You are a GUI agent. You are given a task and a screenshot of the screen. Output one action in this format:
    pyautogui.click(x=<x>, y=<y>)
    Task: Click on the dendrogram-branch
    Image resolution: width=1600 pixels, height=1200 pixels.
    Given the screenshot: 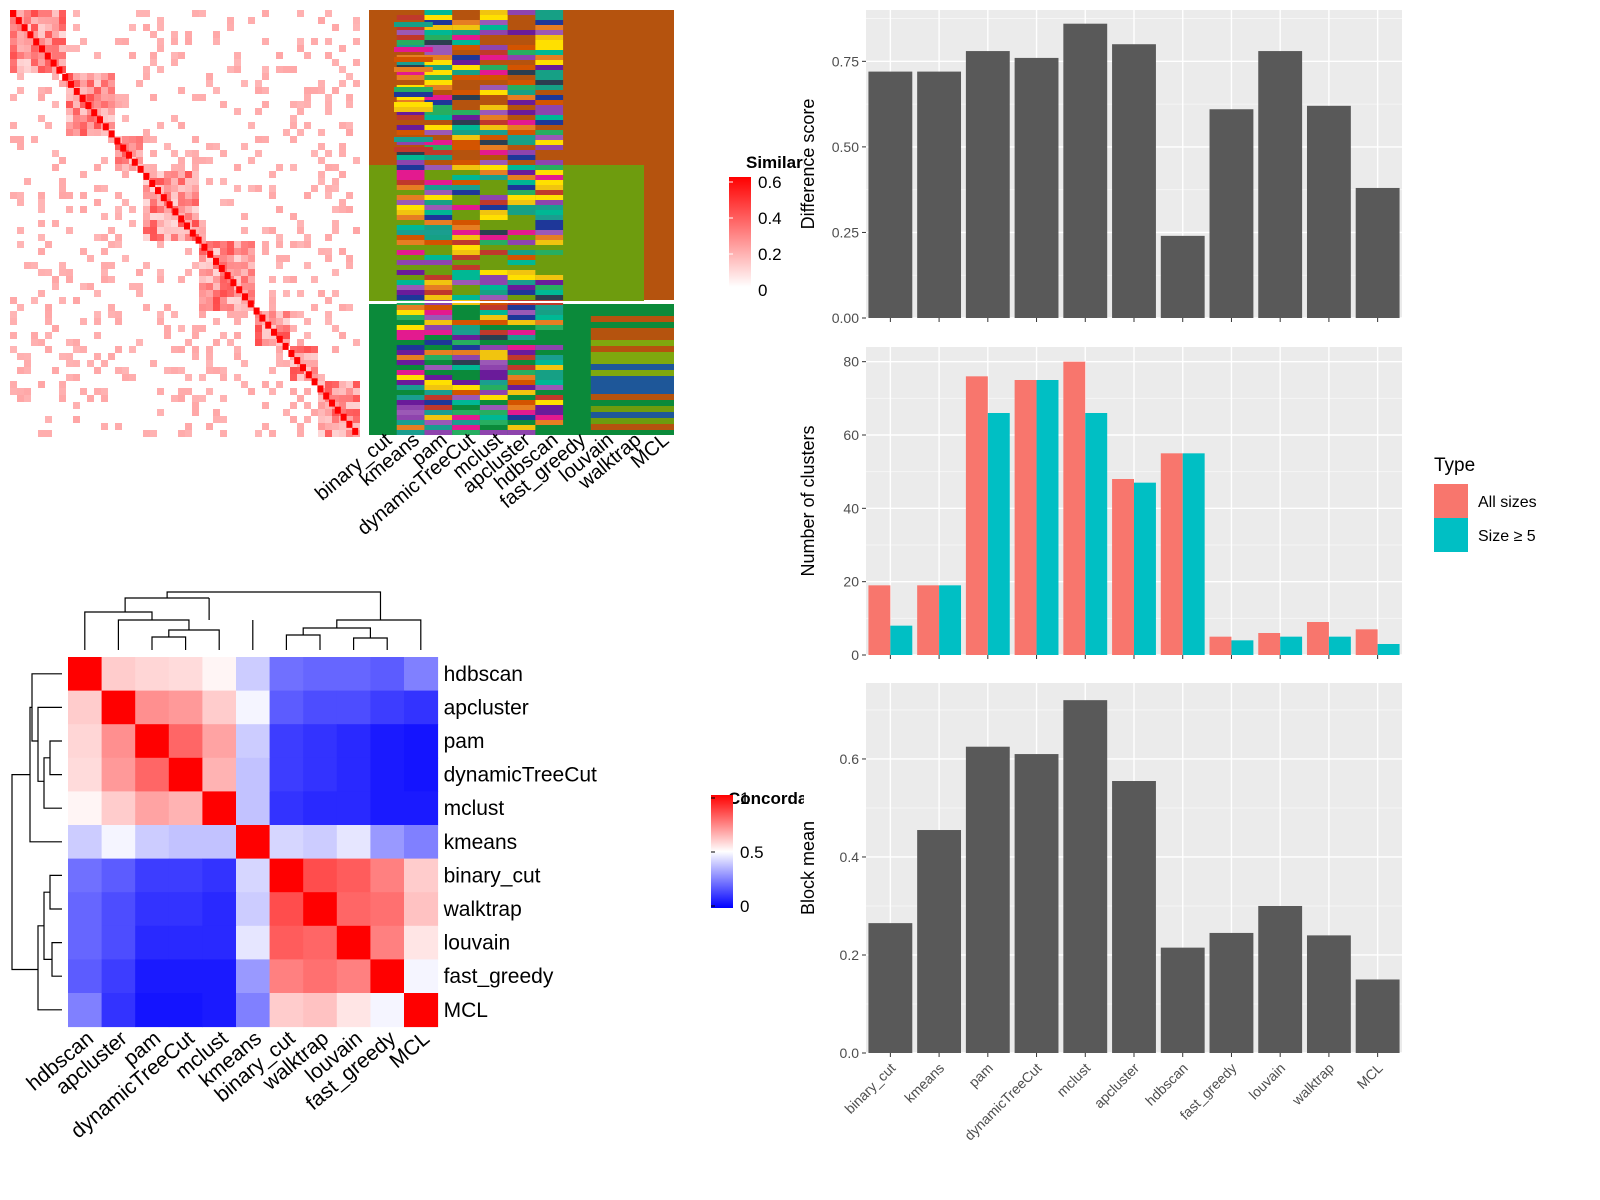 What is the action you would take?
    pyautogui.click(x=169, y=643)
    